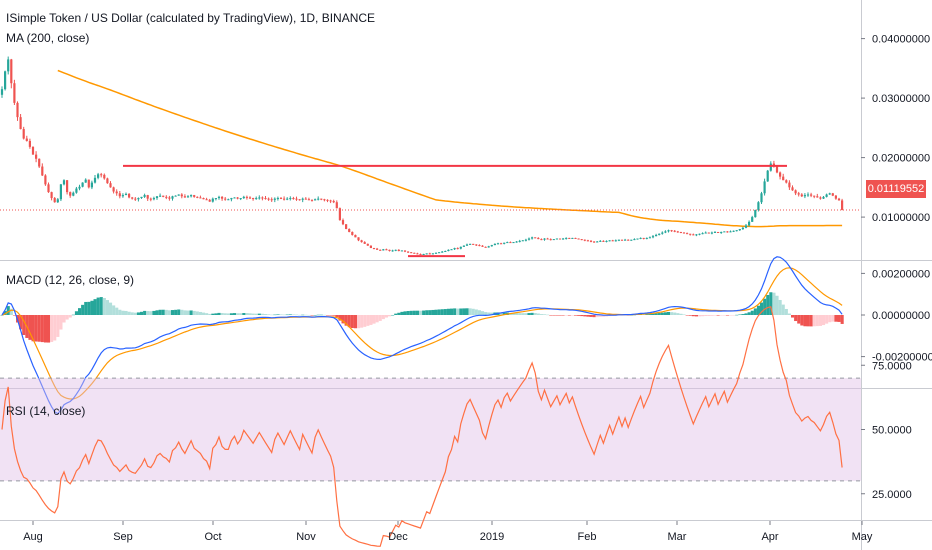 The image size is (932, 550). I want to click on y-tick-label: 0.00000000, so click(901, 316).